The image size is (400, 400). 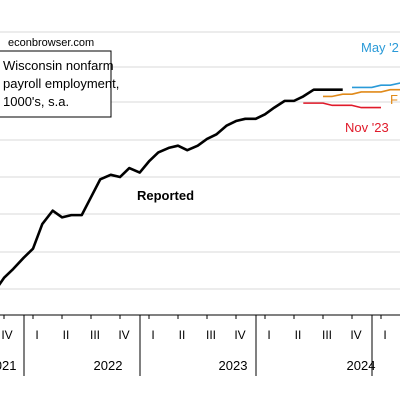 I want to click on legend-line-1: Wisconsin nonfarm, so click(x=58, y=65).